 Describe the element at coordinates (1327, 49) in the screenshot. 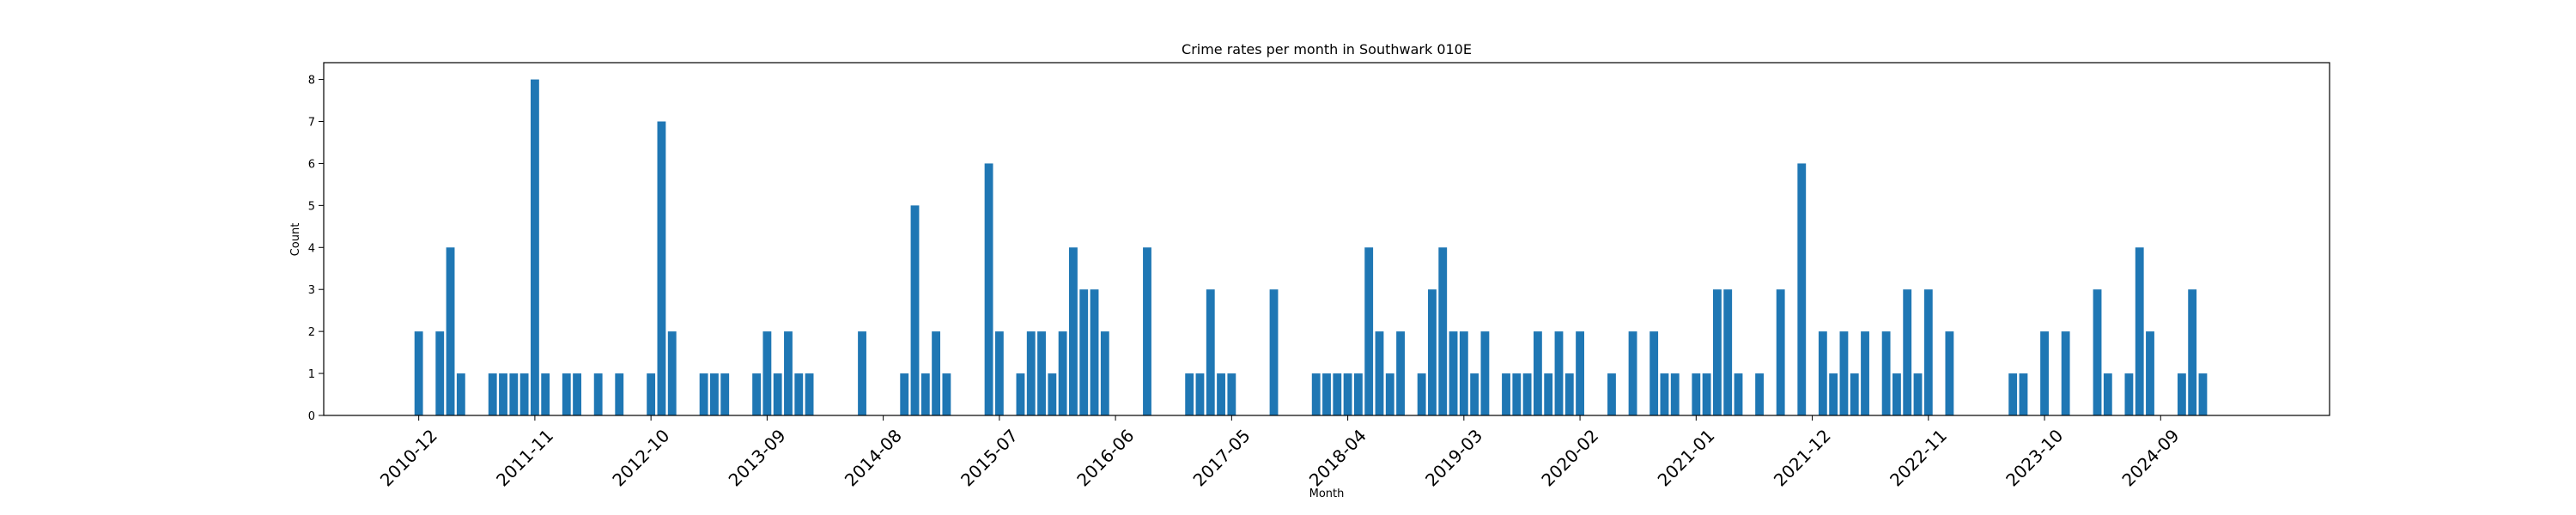

I see `chart-title: Crime rates per month in Southwark 010E` at that location.